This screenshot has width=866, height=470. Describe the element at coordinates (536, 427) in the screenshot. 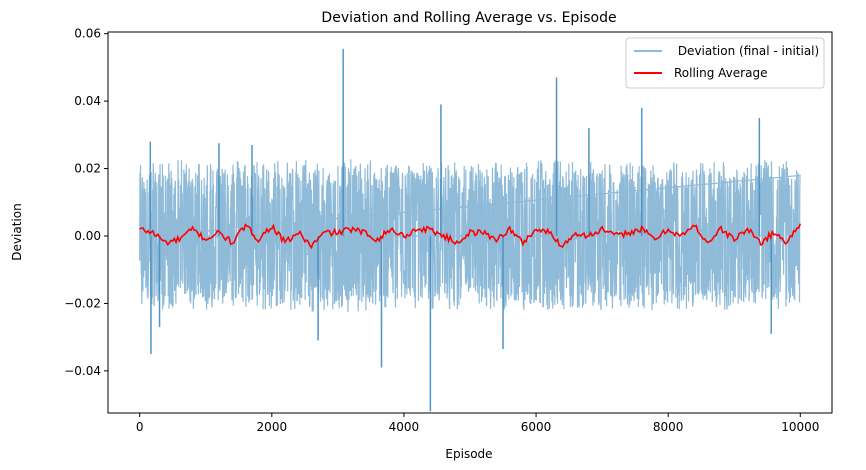

I see `x-tick-label: 6000` at that location.